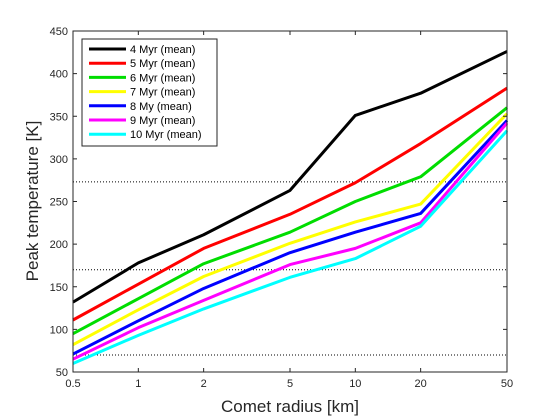  I want to click on y-tick-label: 350, so click(59, 117).